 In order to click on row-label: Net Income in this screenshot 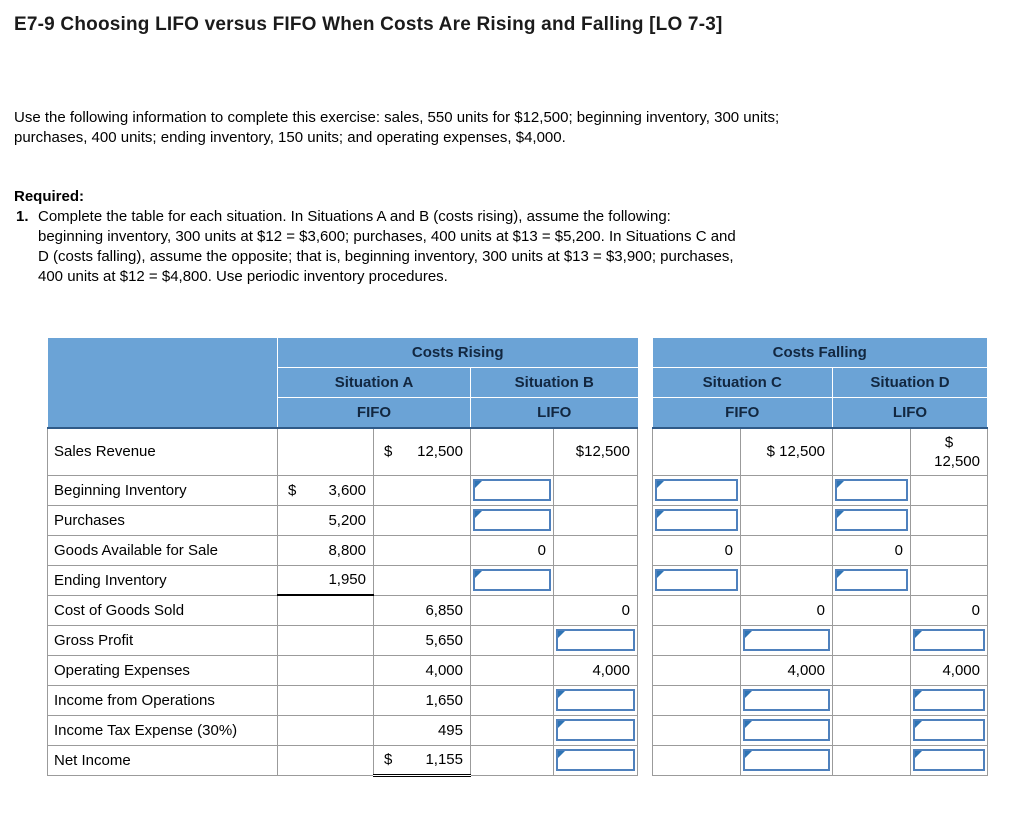, I will do `click(162, 760)`.